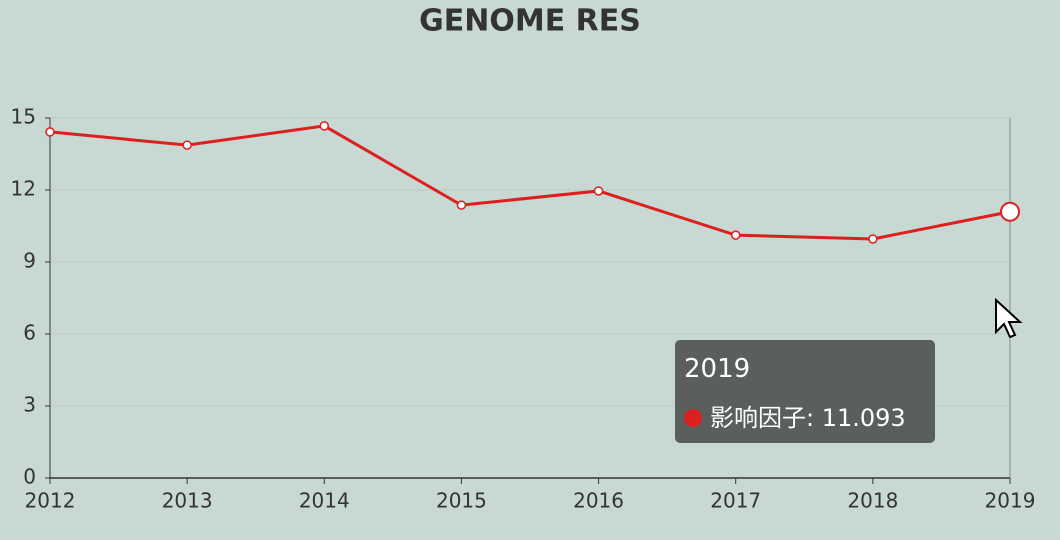 This screenshot has width=1060, height=540. Describe the element at coordinates (1009, 318) in the screenshot. I see `mouse-cursor` at that location.